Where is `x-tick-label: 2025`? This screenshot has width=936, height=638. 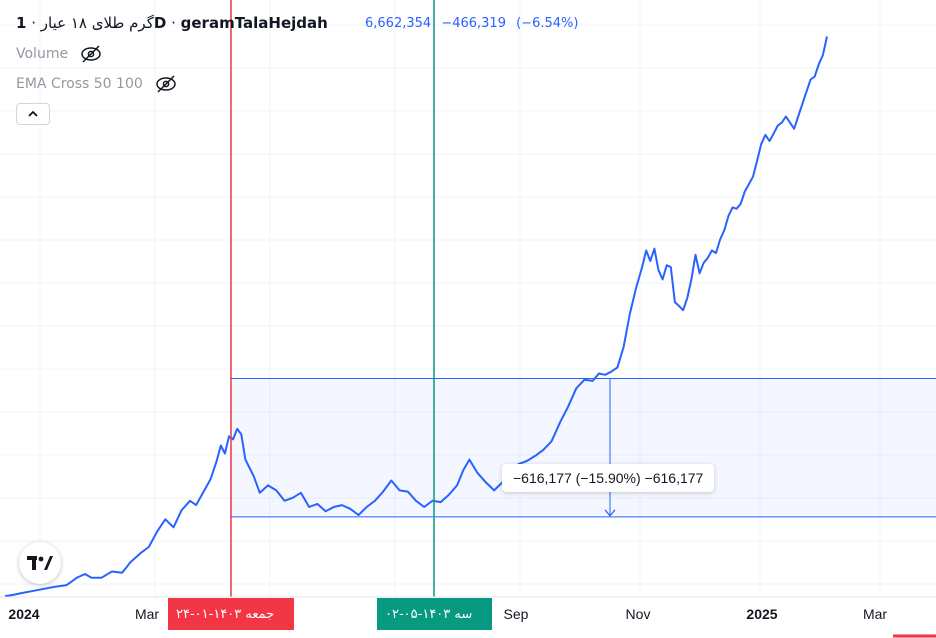 x-tick-label: 2025 is located at coordinates (762, 614).